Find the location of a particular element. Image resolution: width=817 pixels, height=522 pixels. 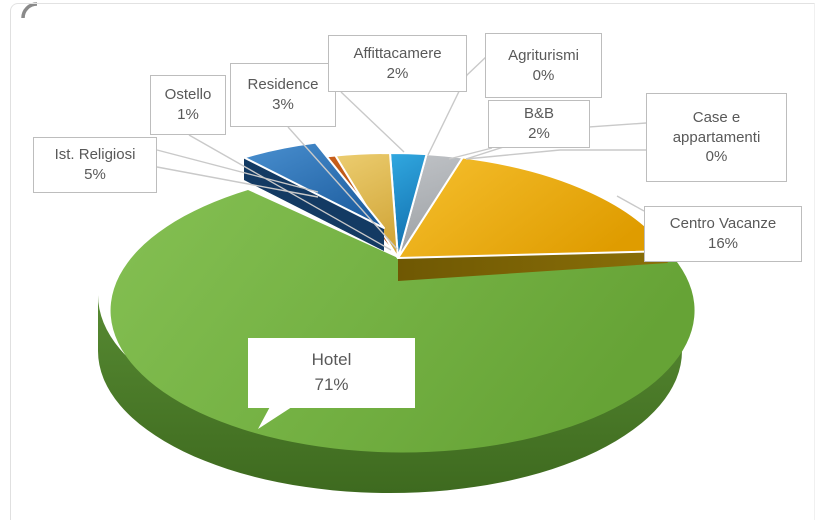

pie-slice-ist-religiosi-top is located at coordinates (314, 185).